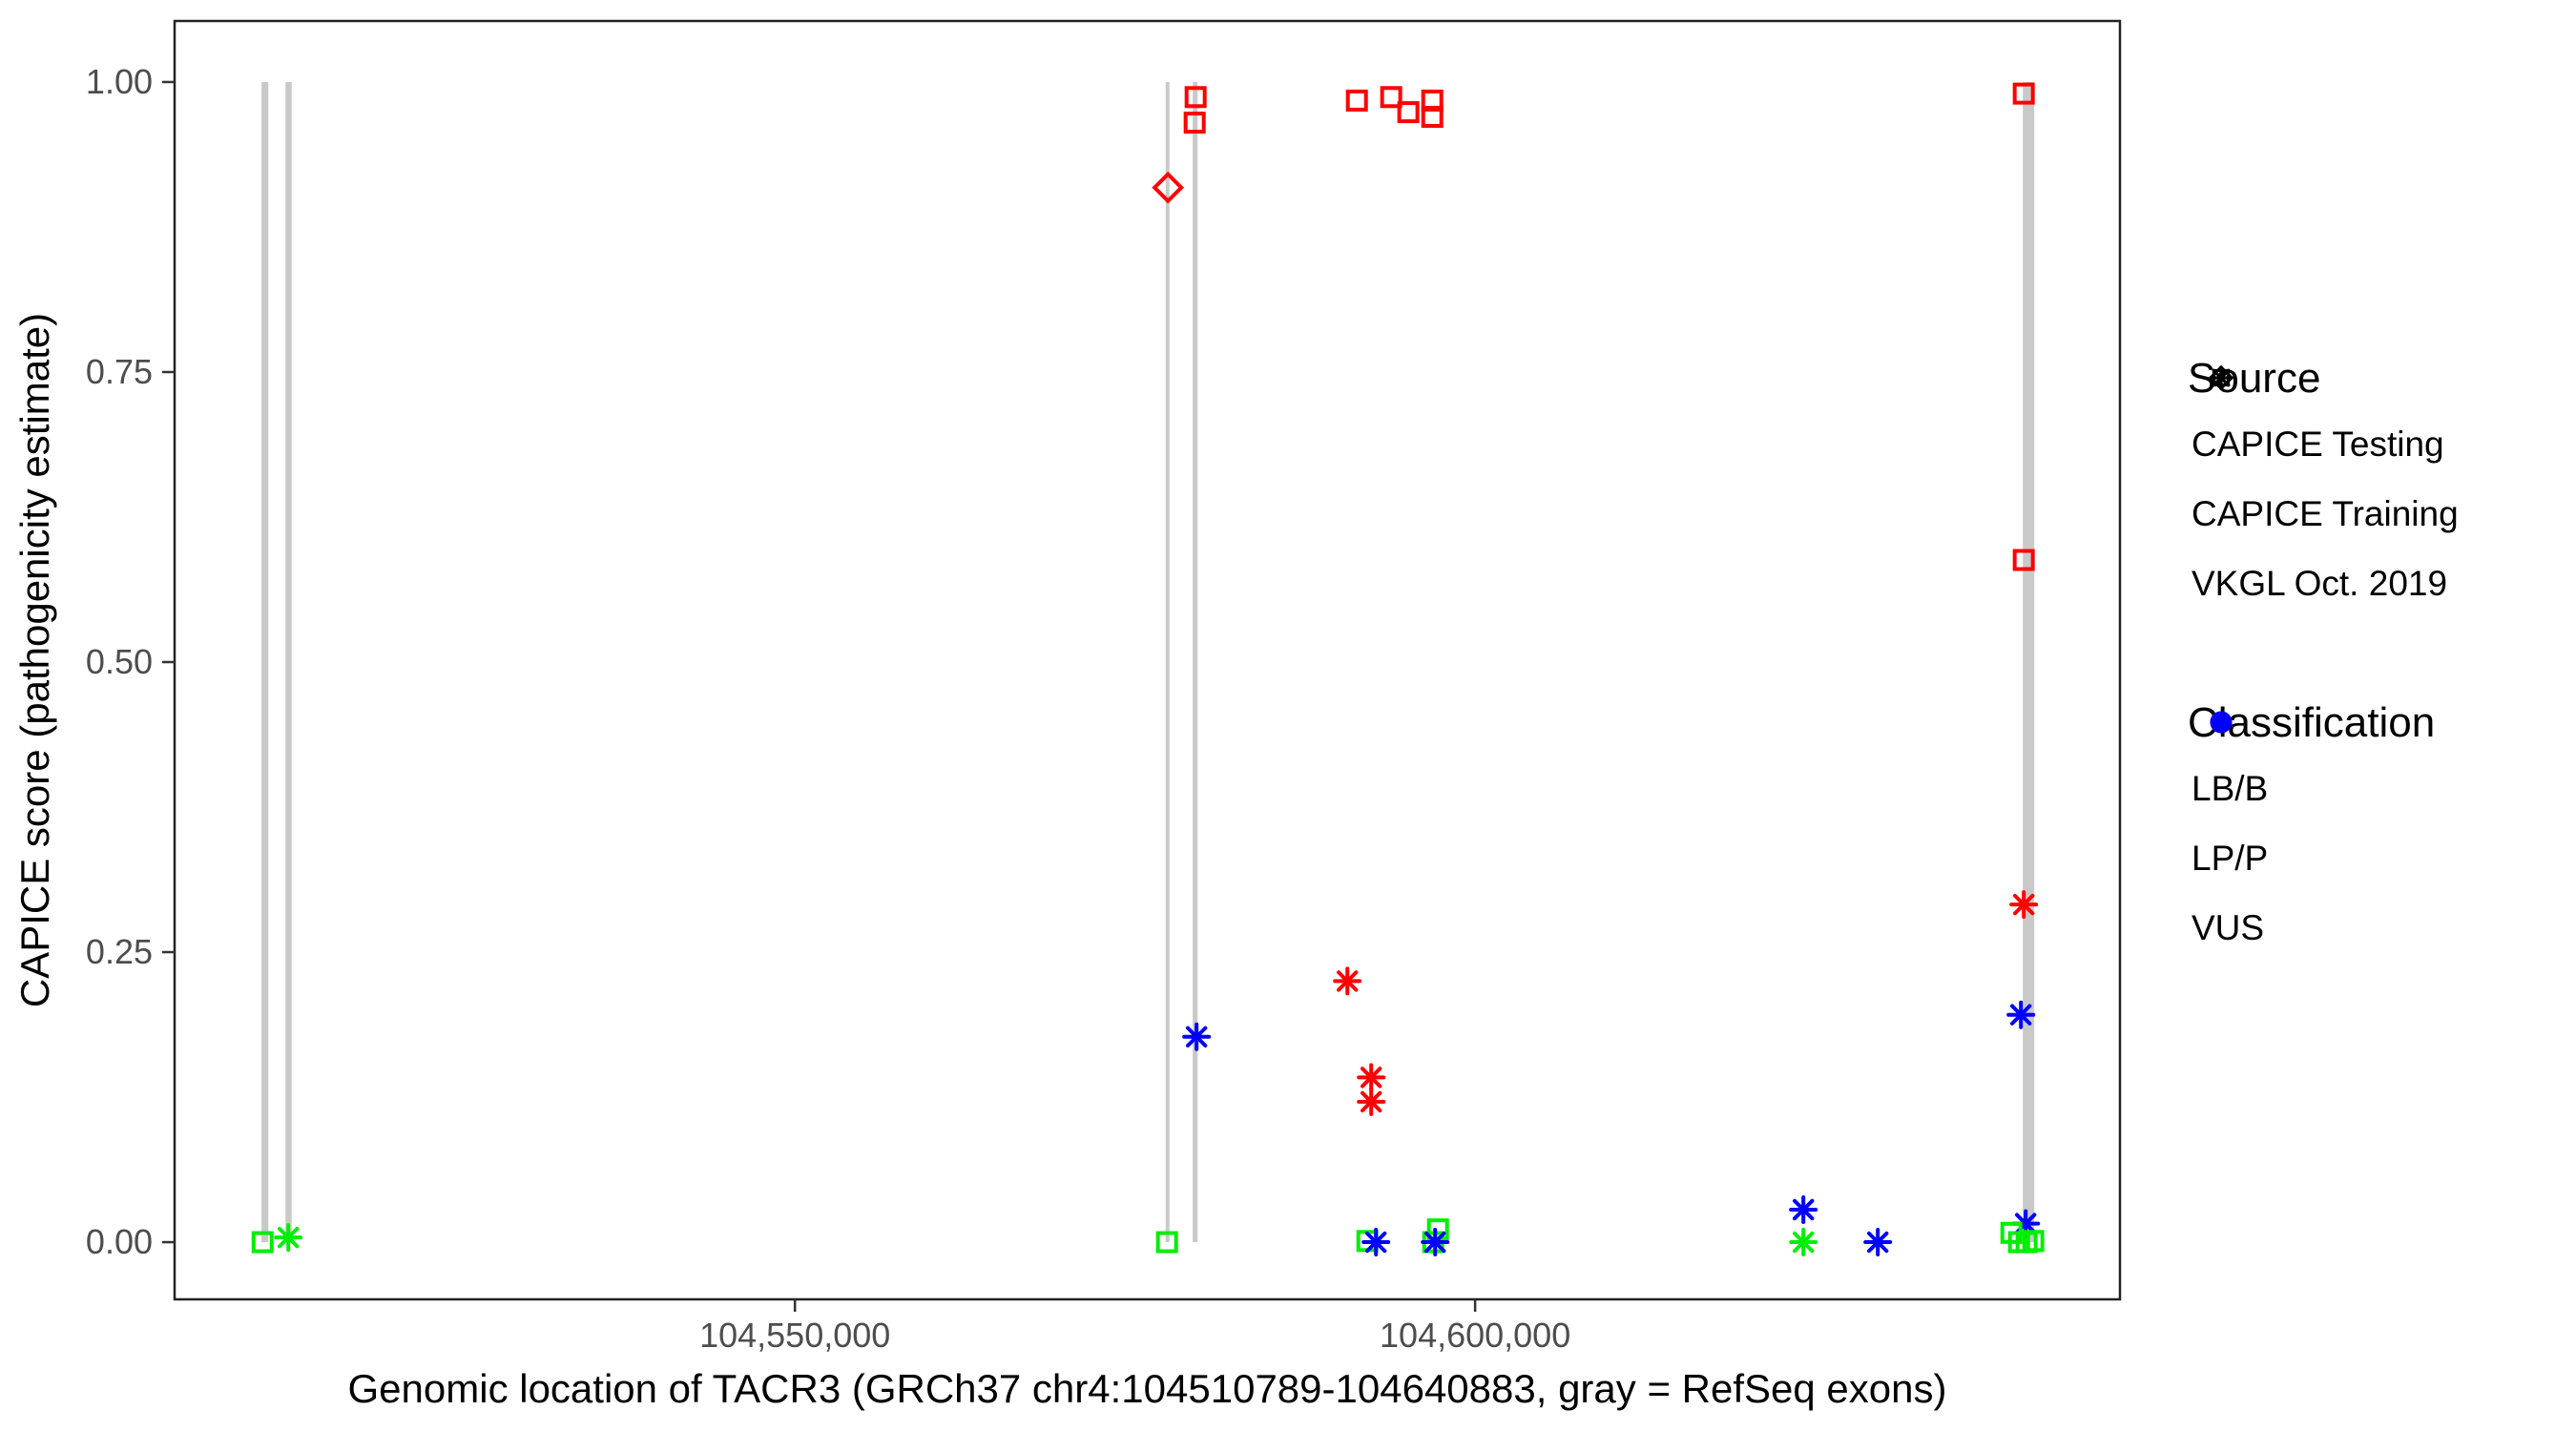 The width and height of the screenshot is (2576, 1431). Describe the element at coordinates (1475, 1335) in the screenshot. I see `x-tick-label: 104,600,000` at that location.